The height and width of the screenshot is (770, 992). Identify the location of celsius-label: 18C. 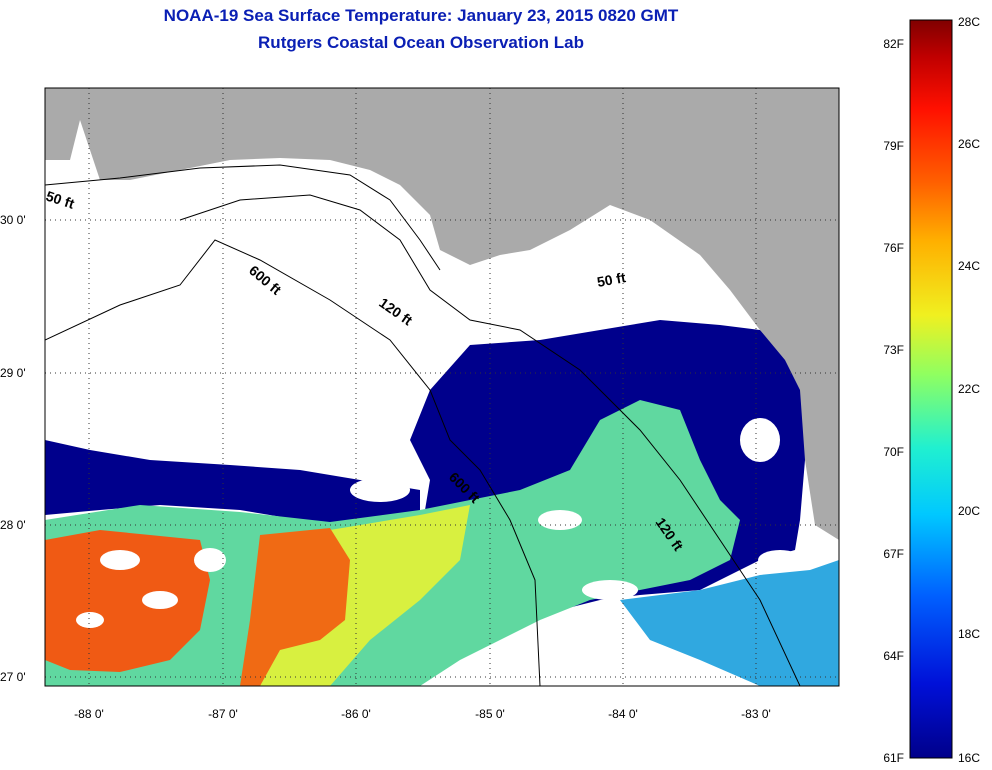
(969, 634).